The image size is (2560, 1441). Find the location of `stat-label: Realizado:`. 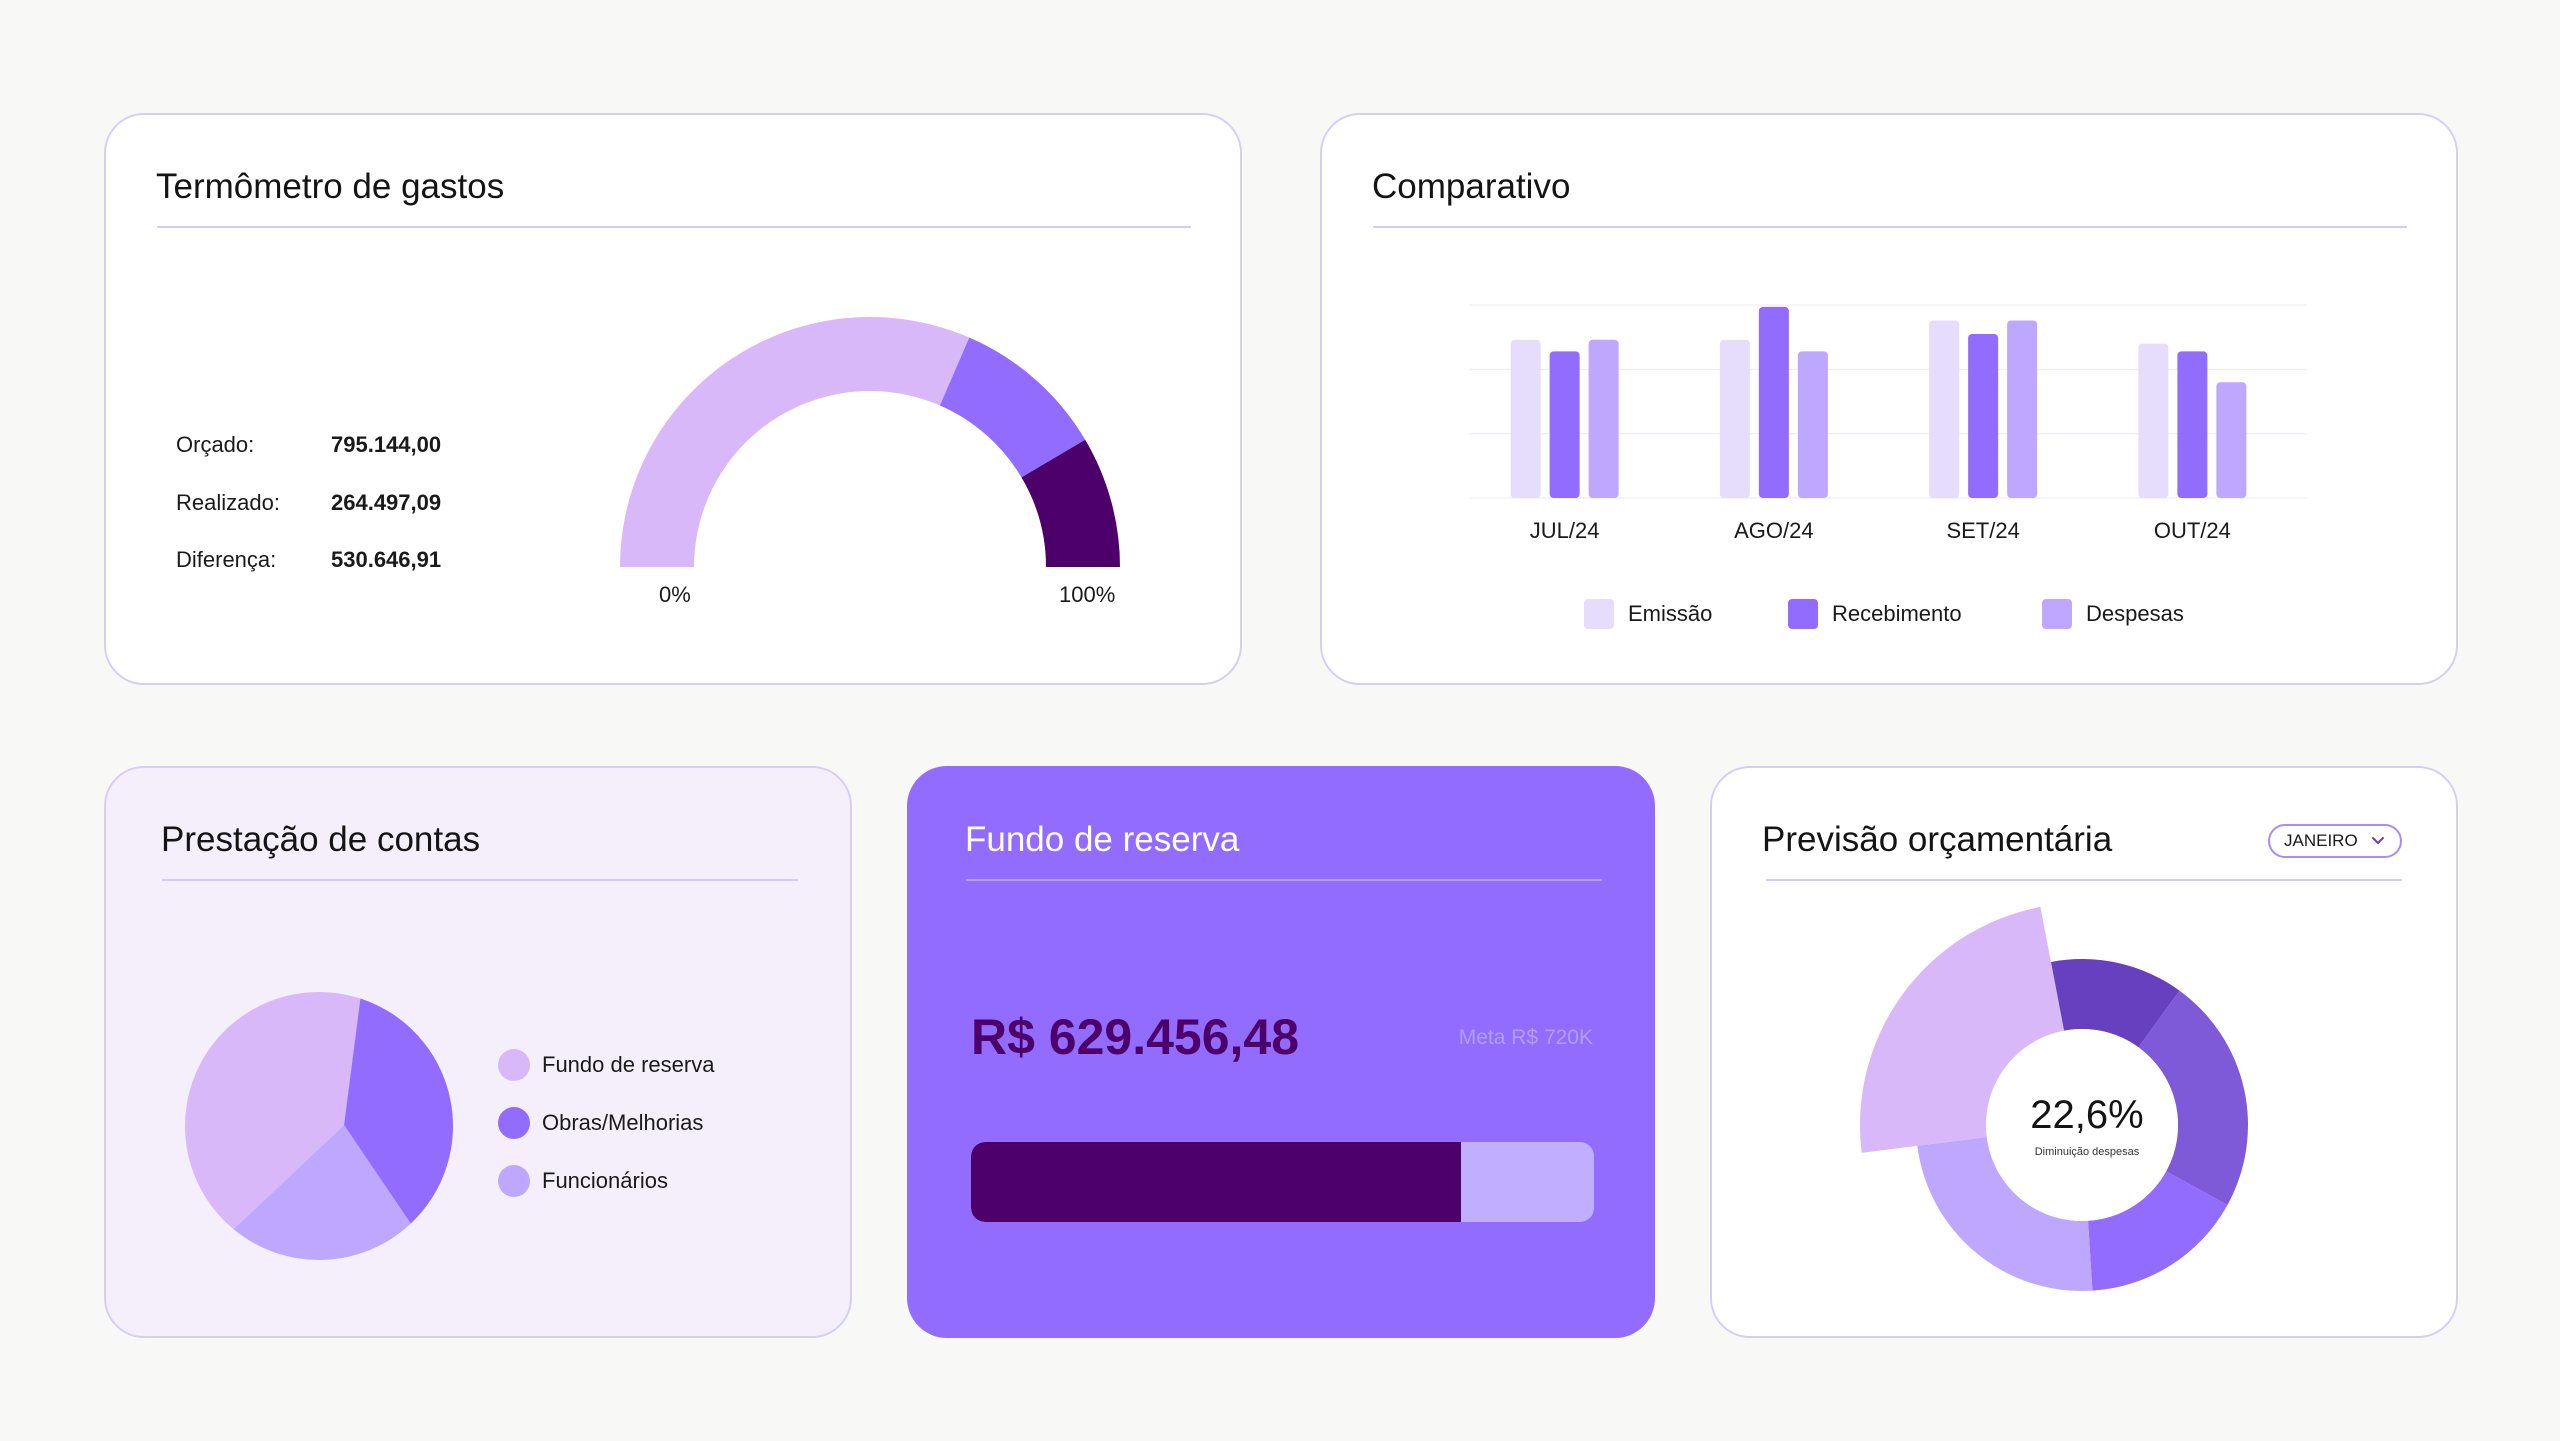

stat-label: Realizado: is located at coordinates (228, 502).